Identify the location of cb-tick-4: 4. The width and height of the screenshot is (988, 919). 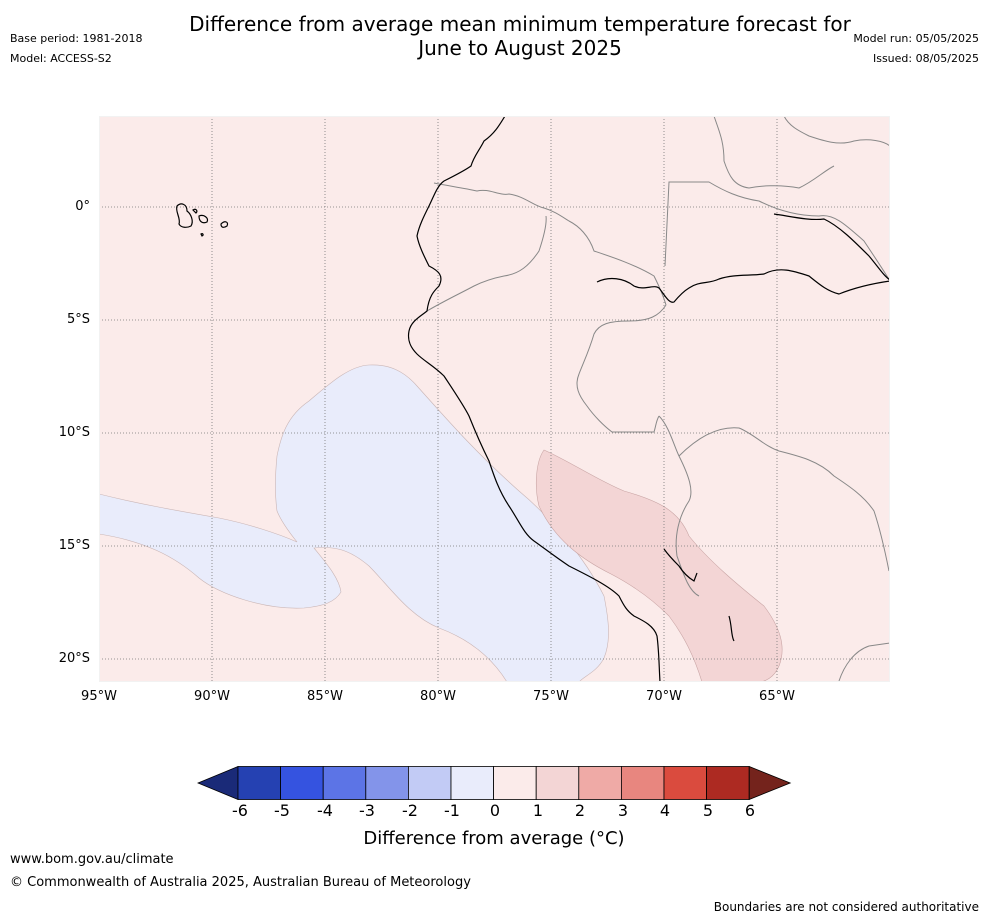
(665, 810).